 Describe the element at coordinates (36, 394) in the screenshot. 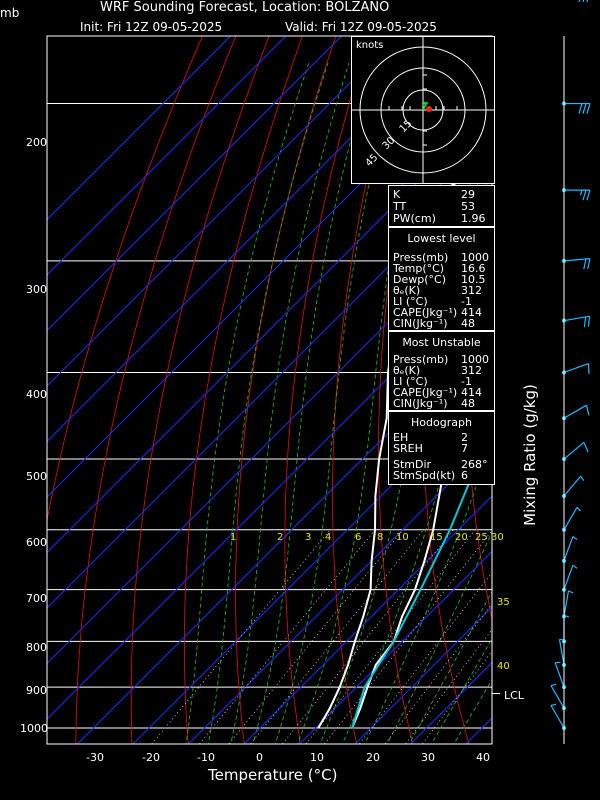

I see `pressure-tick: 400` at that location.